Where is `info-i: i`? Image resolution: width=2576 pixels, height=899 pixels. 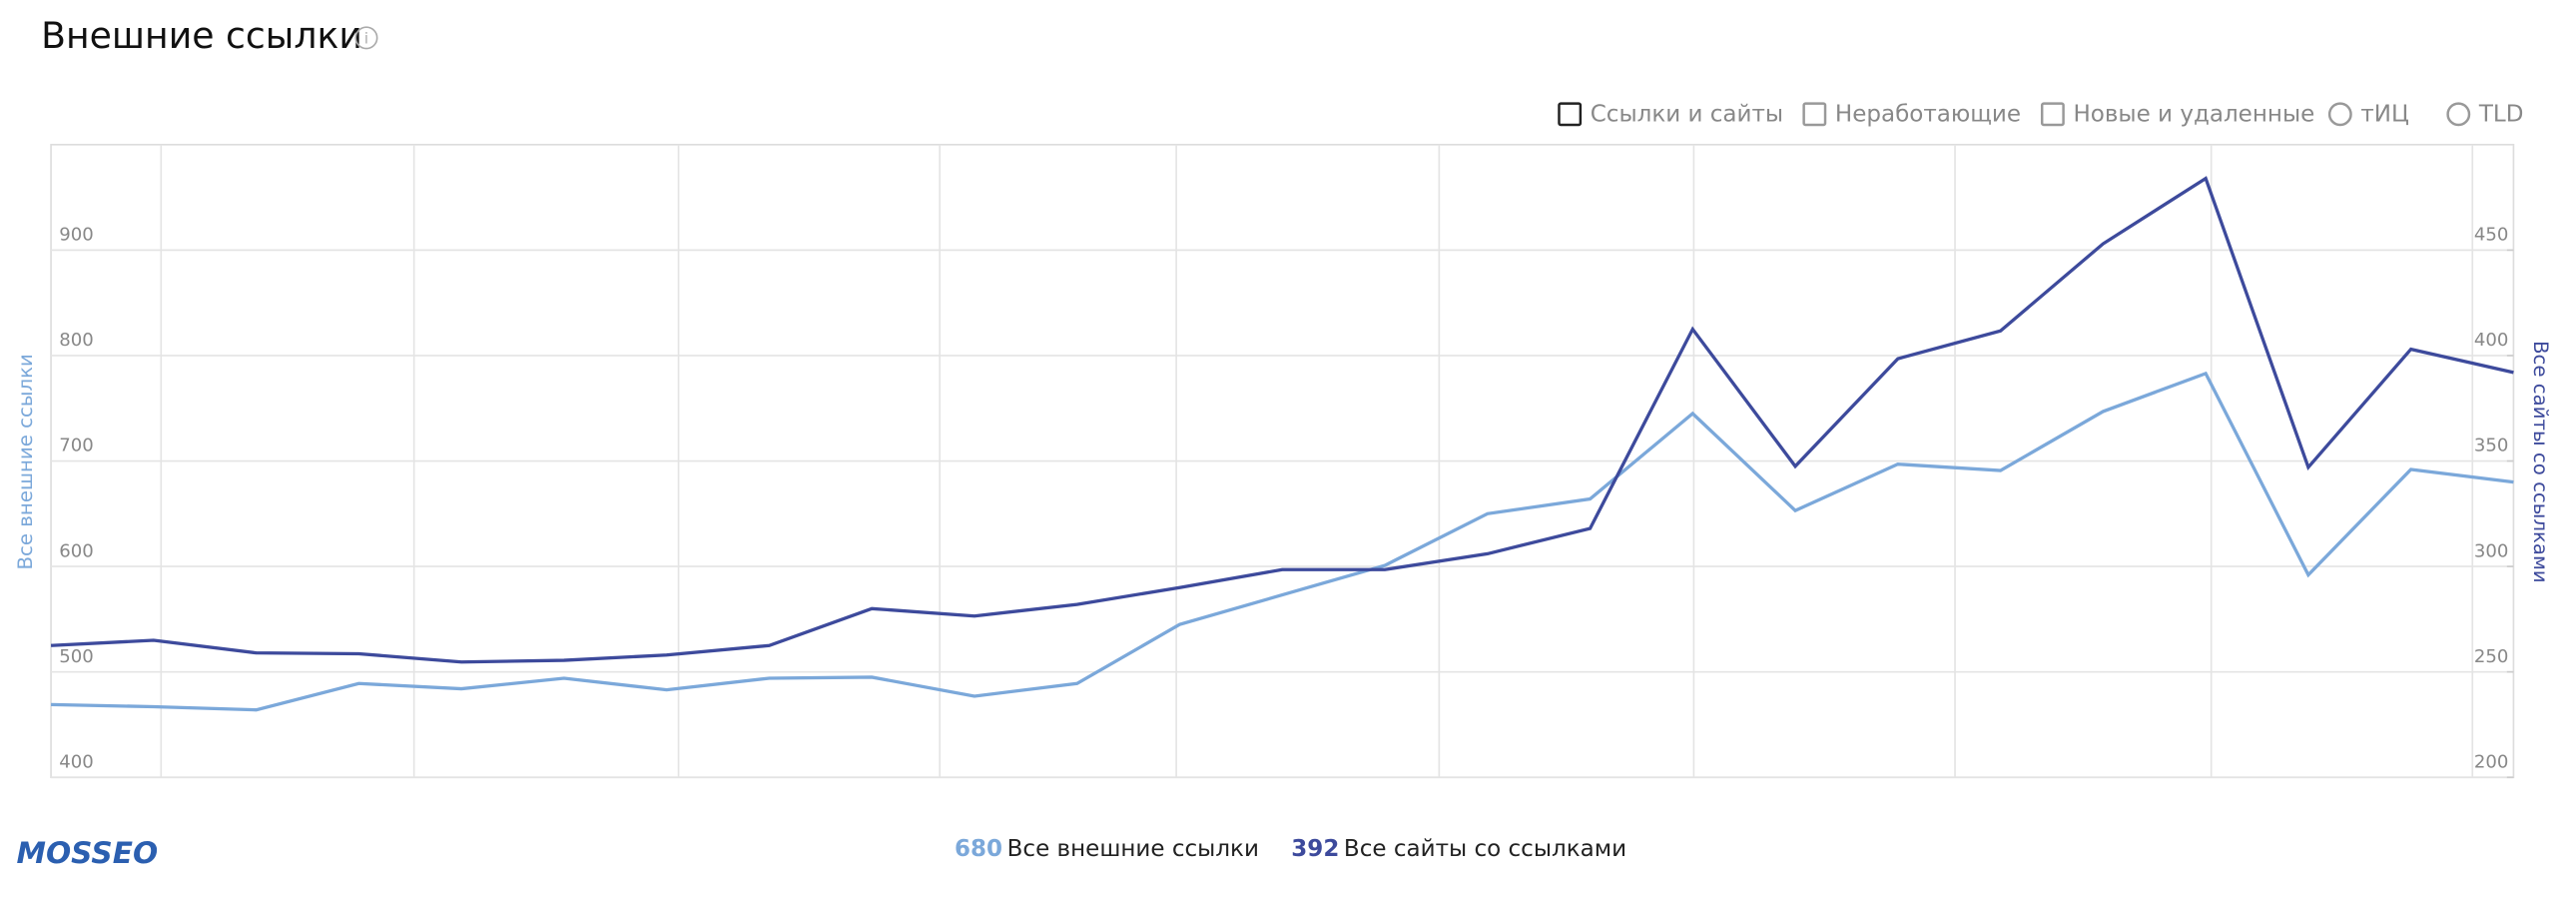 info-i: i is located at coordinates (366, 38).